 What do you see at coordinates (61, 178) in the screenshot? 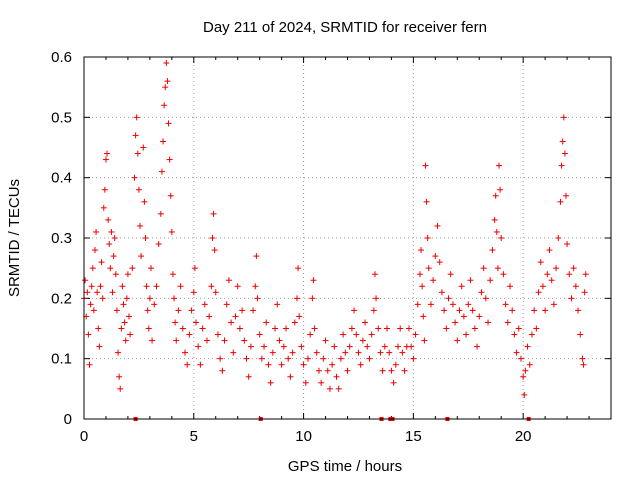
I see `y-tick-label: 0.4` at bounding box center [61, 178].